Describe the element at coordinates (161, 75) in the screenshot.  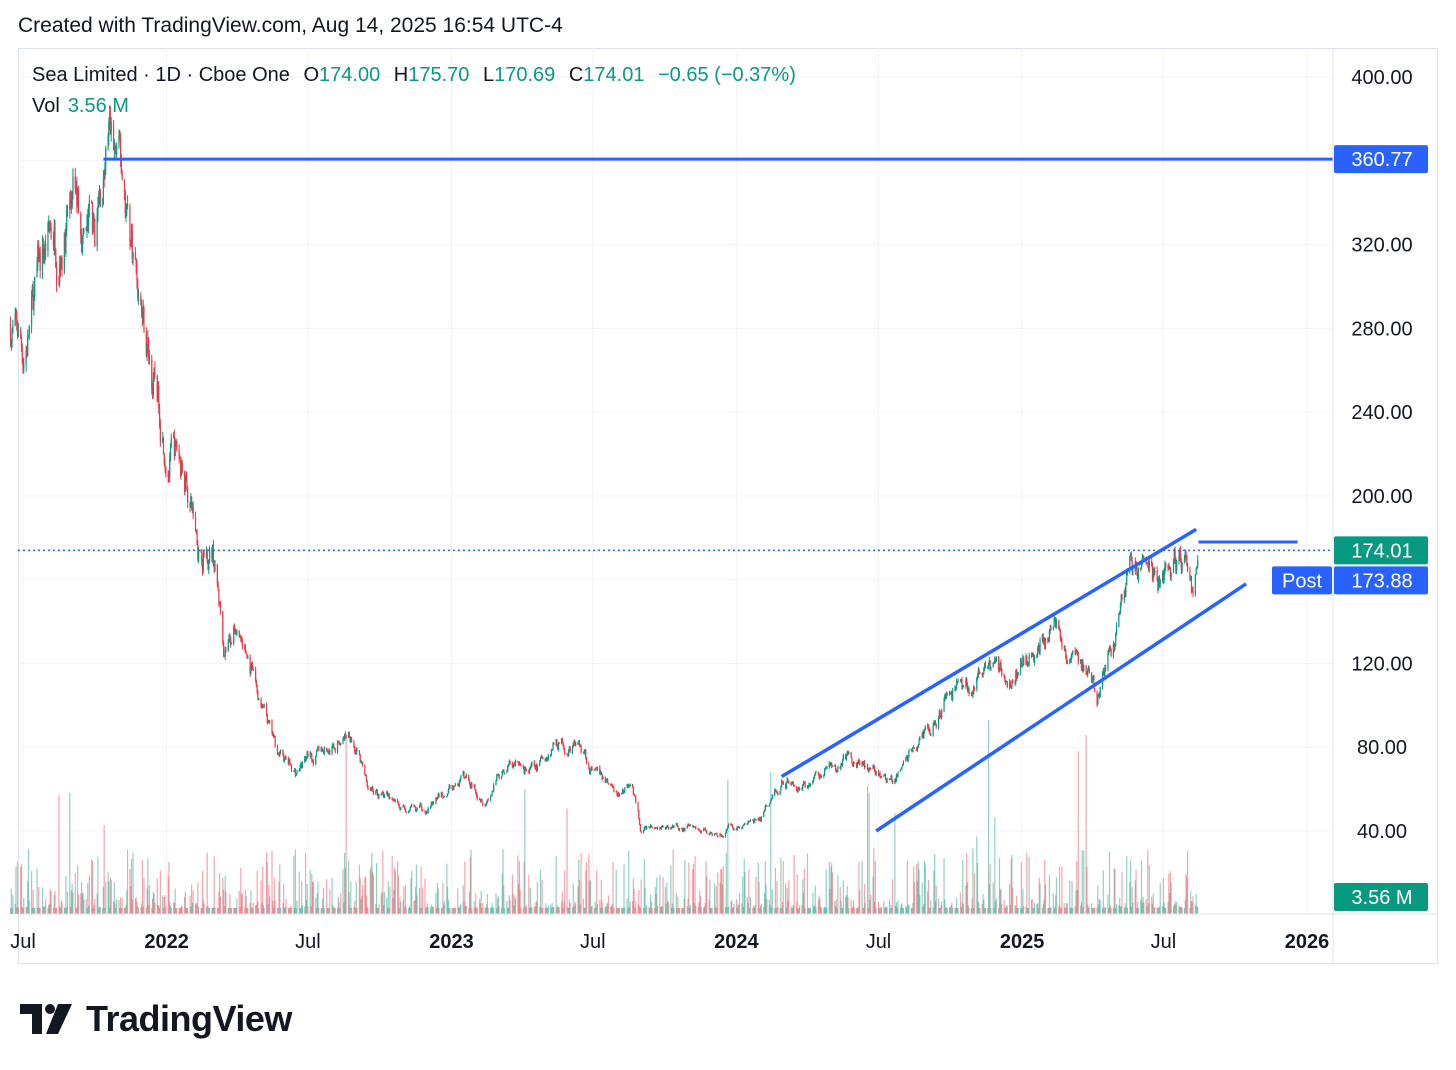
I see `symbol-label: Sea Limited · 1D · Cboe One` at that location.